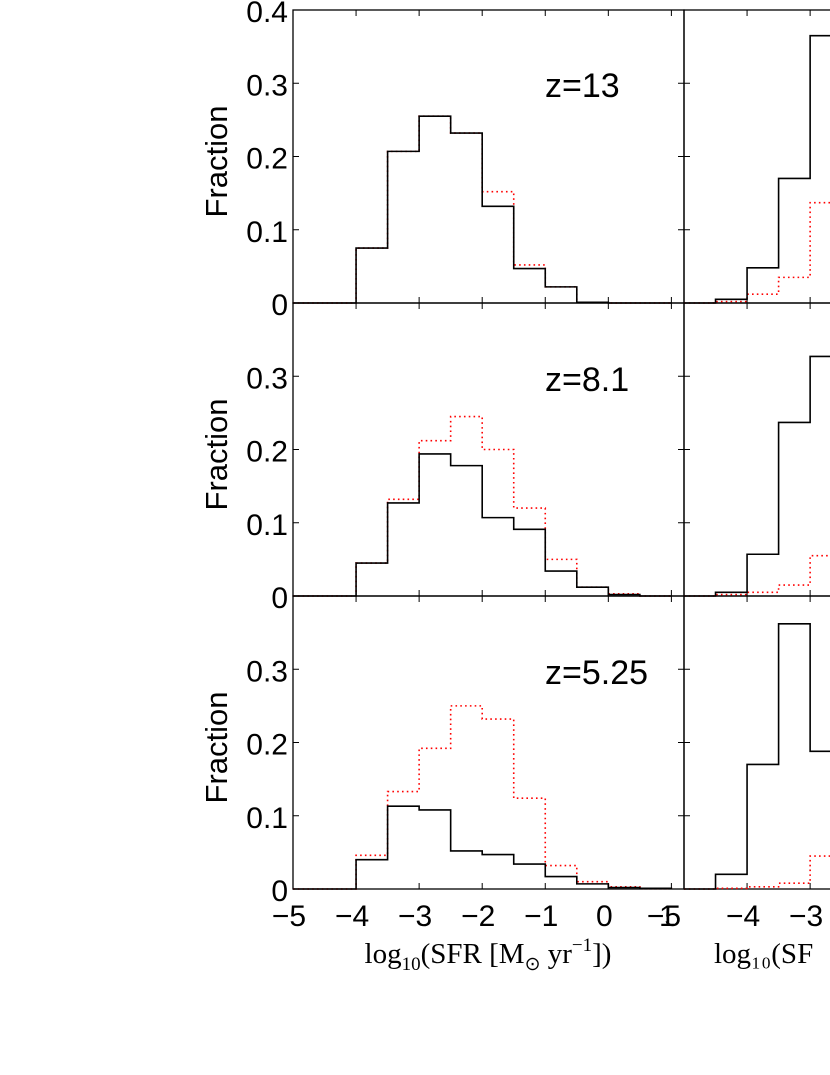  What do you see at coordinates (596, 673) in the screenshot?
I see `redshift-label: z=5.25` at bounding box center [596, 673].